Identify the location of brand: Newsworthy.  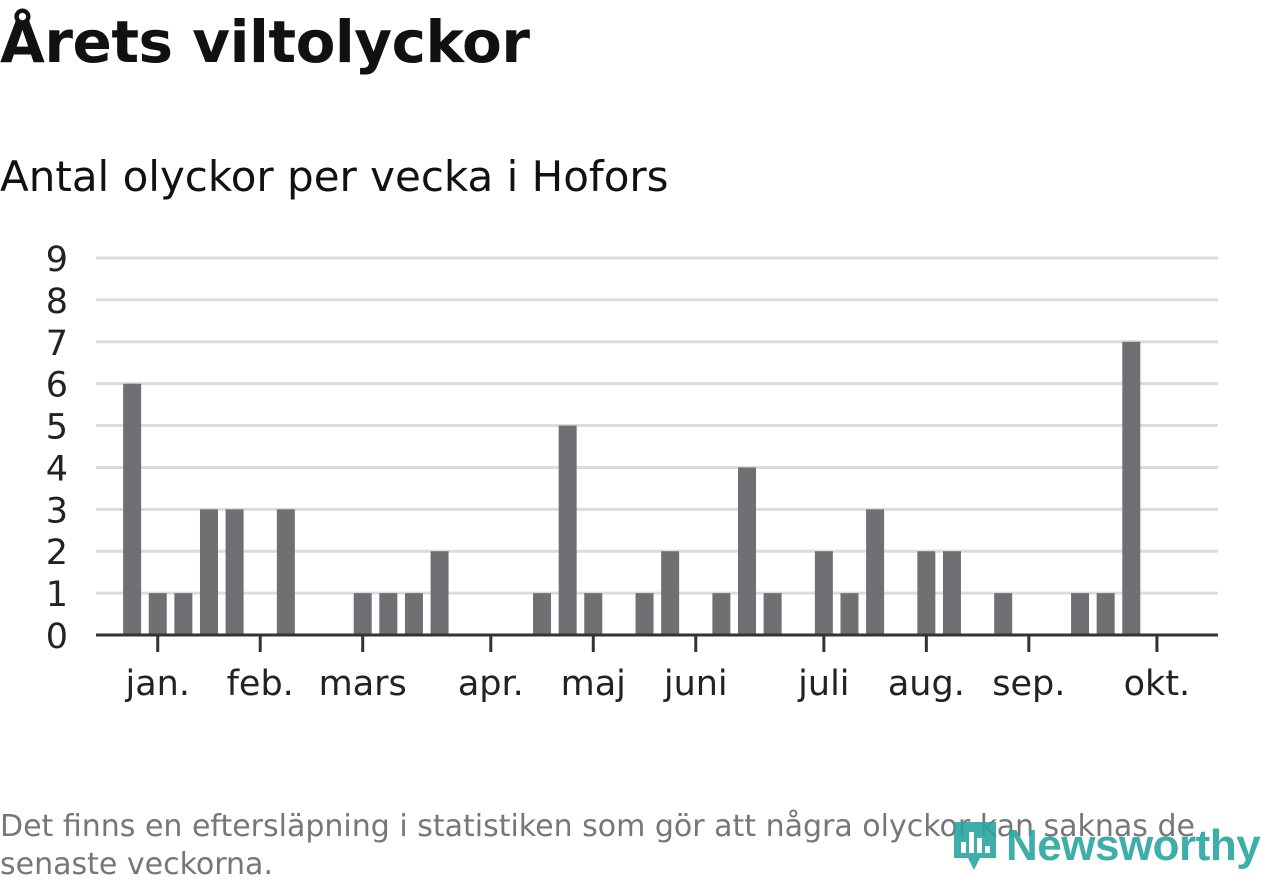
(1105, 846).